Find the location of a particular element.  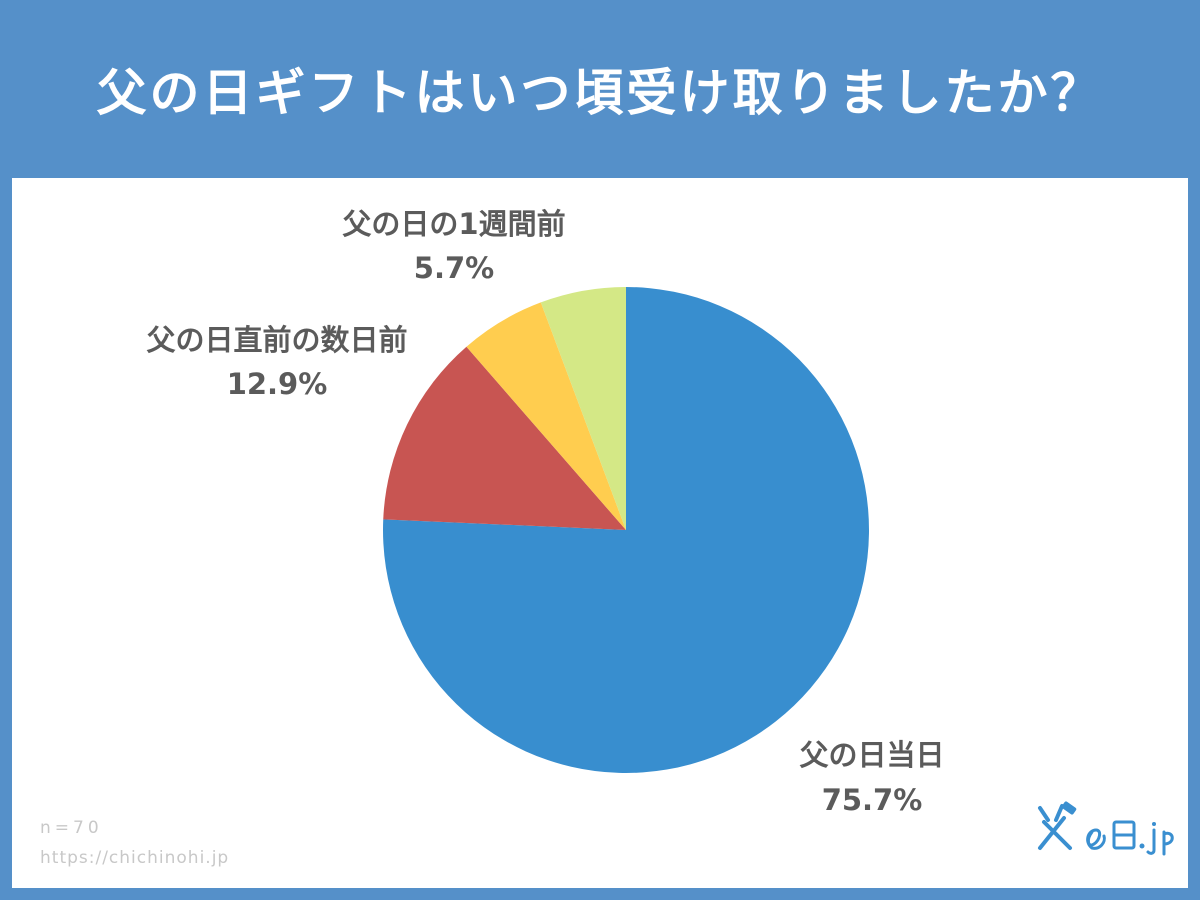

chart-title: 父の日ギフトはいつ頃受け取りましたか？ is located at coordinates (600, 93).